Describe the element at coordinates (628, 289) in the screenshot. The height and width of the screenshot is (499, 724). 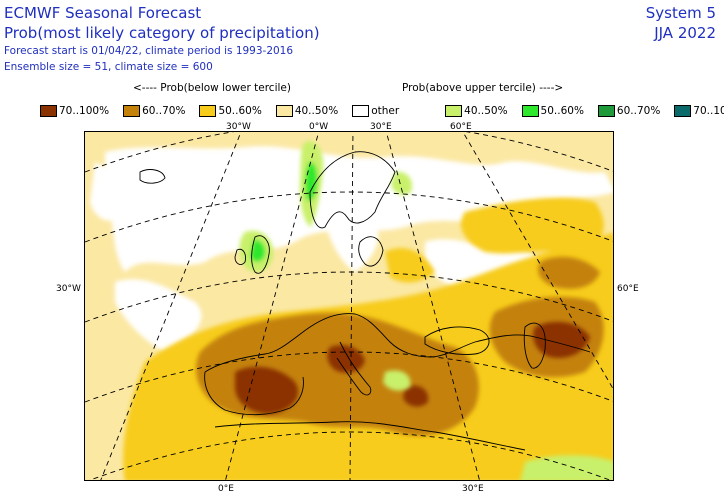
I see `right-lon-label: 60°E` at that location.